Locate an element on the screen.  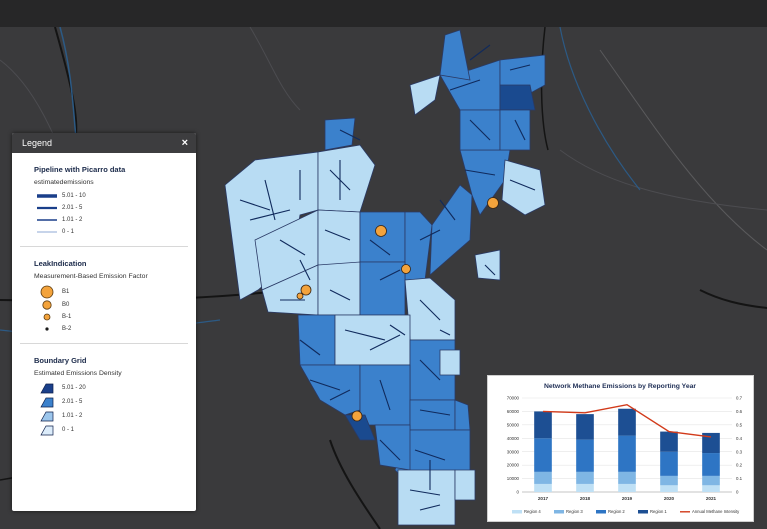
legend-item: B1 is located at coordinates (115, 291).